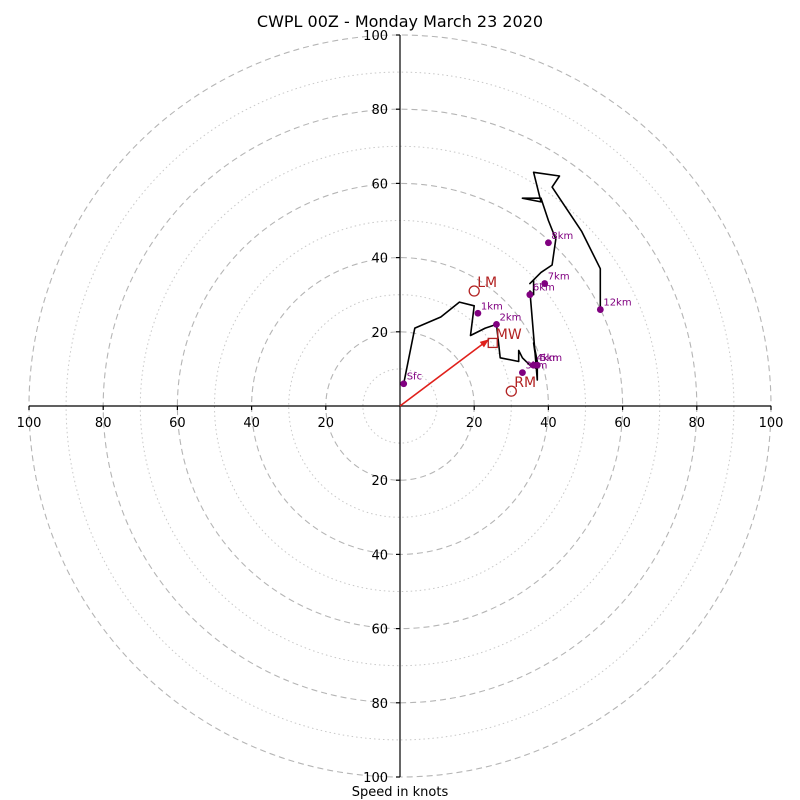  Describe the element at coordinates (400, 21) in the screenshot. I see `chart-title: CWPL 00Z - Monday March 23 2020` at that location.